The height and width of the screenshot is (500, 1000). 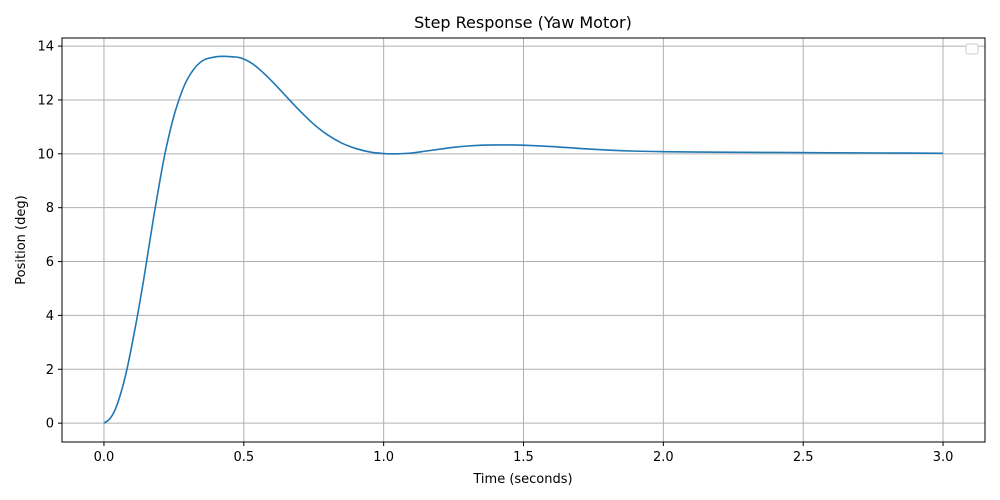 What do you see at coordinates (50, 316) in the screenshot?
I see `y-tick-label: 4` at bounding box center [50, 316].